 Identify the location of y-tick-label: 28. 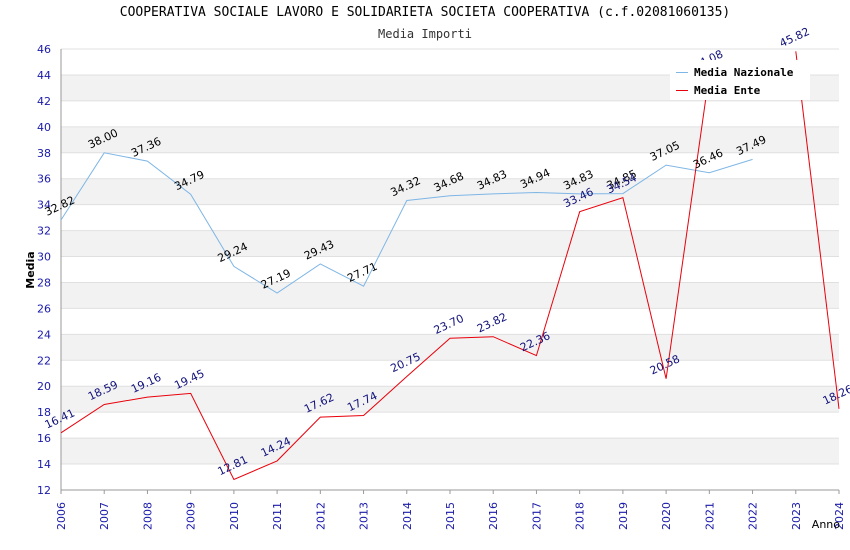
(44, 282).